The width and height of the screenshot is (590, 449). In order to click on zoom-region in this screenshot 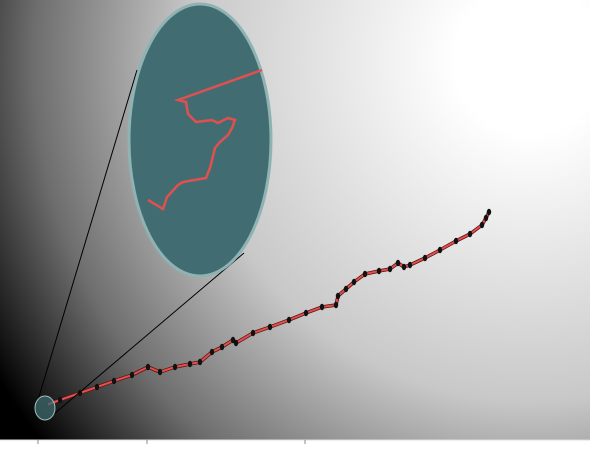, I will do `click(45, 408)`.